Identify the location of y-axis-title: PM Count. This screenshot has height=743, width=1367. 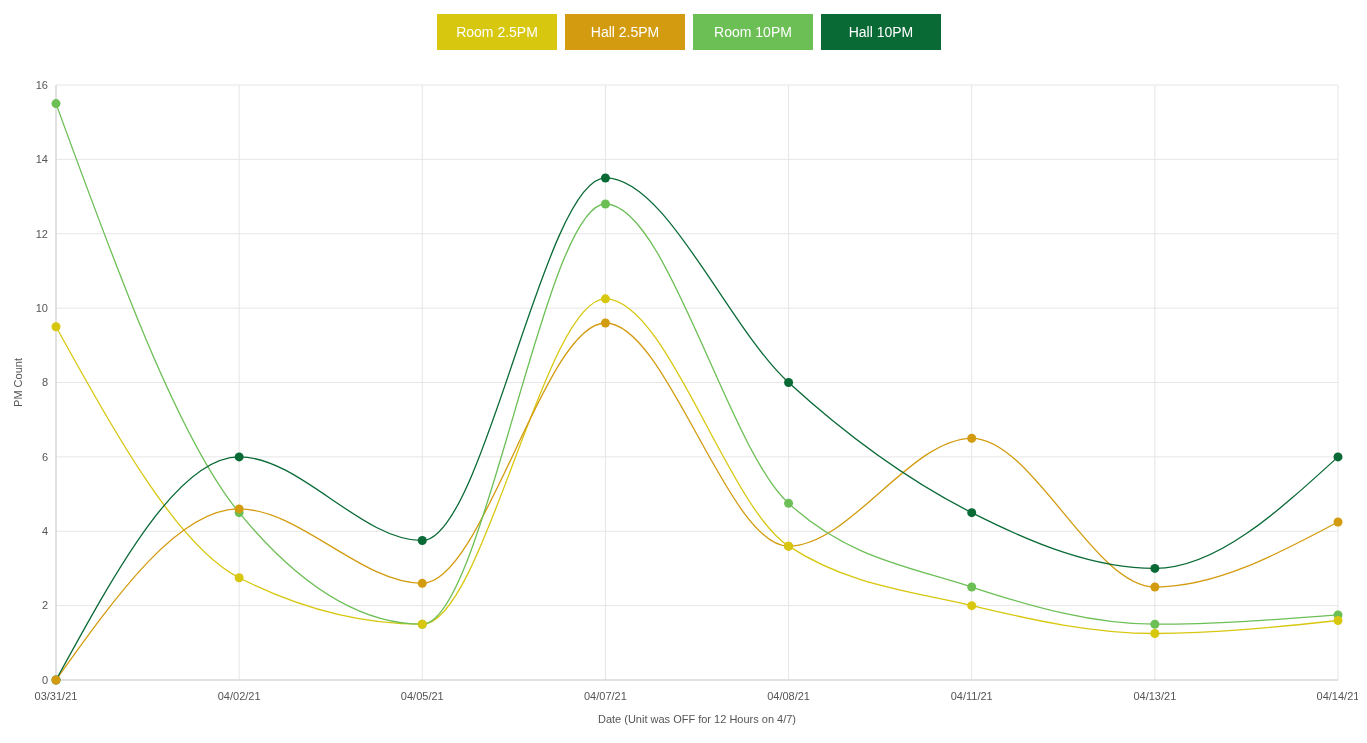
(18, 382).